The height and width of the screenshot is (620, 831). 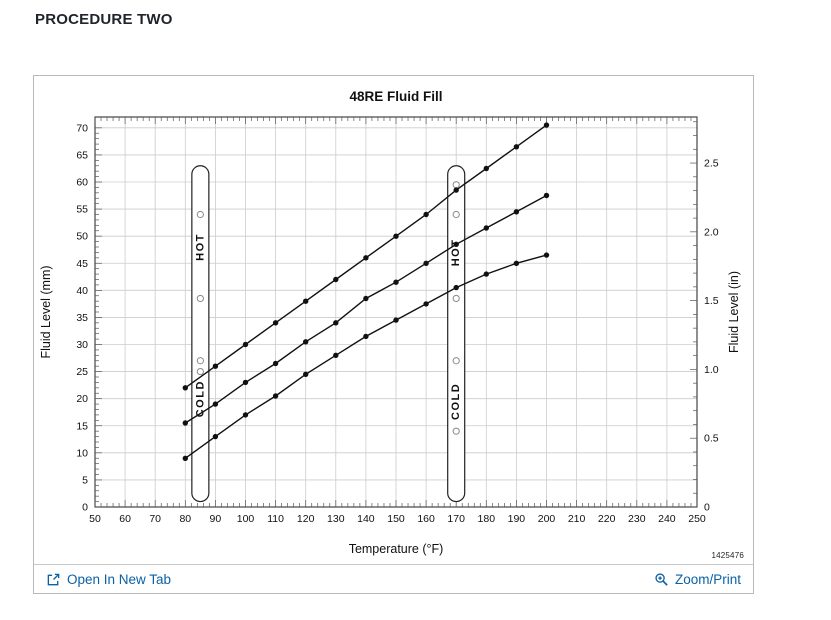 I want to click on svg-text: 5, so click(x=85, y=480).